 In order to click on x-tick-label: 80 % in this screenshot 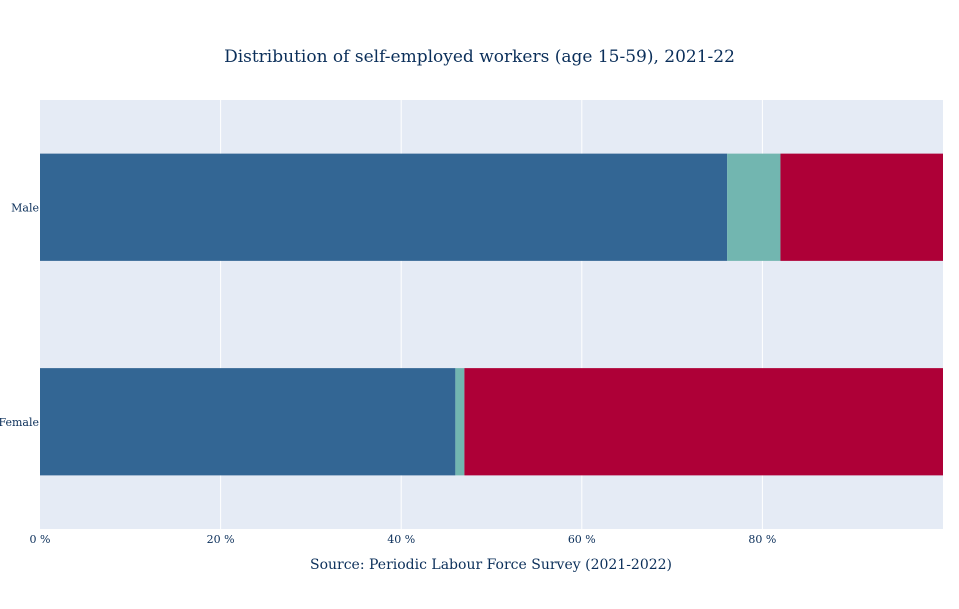, I will do `click(762, 539)`.